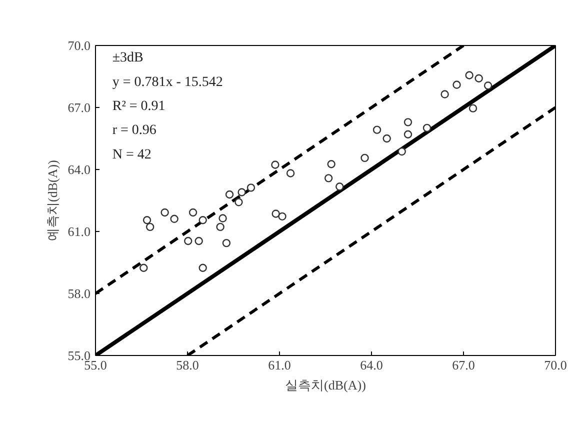 Image resolution: width=584 pixels, height=424 pixels. I want to click on x-tick-label: 70.0, so click(555, 365).